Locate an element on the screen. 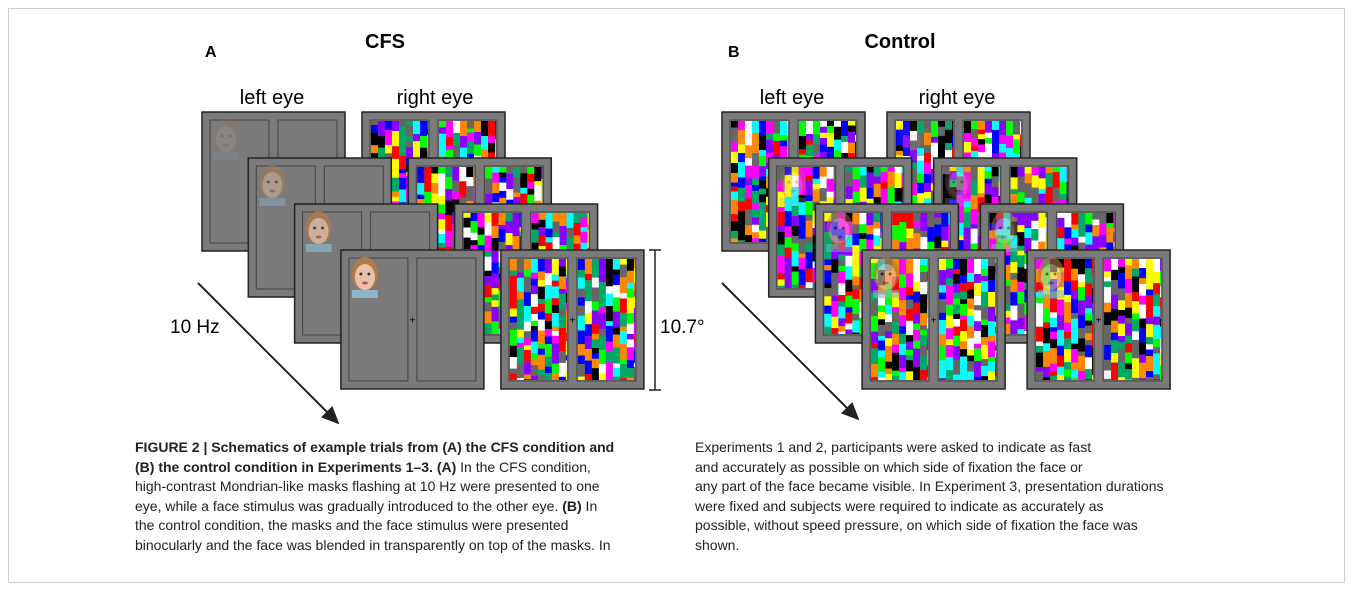 This screenshot has width=1355, height=593. face is located at coordinates (226, 139).